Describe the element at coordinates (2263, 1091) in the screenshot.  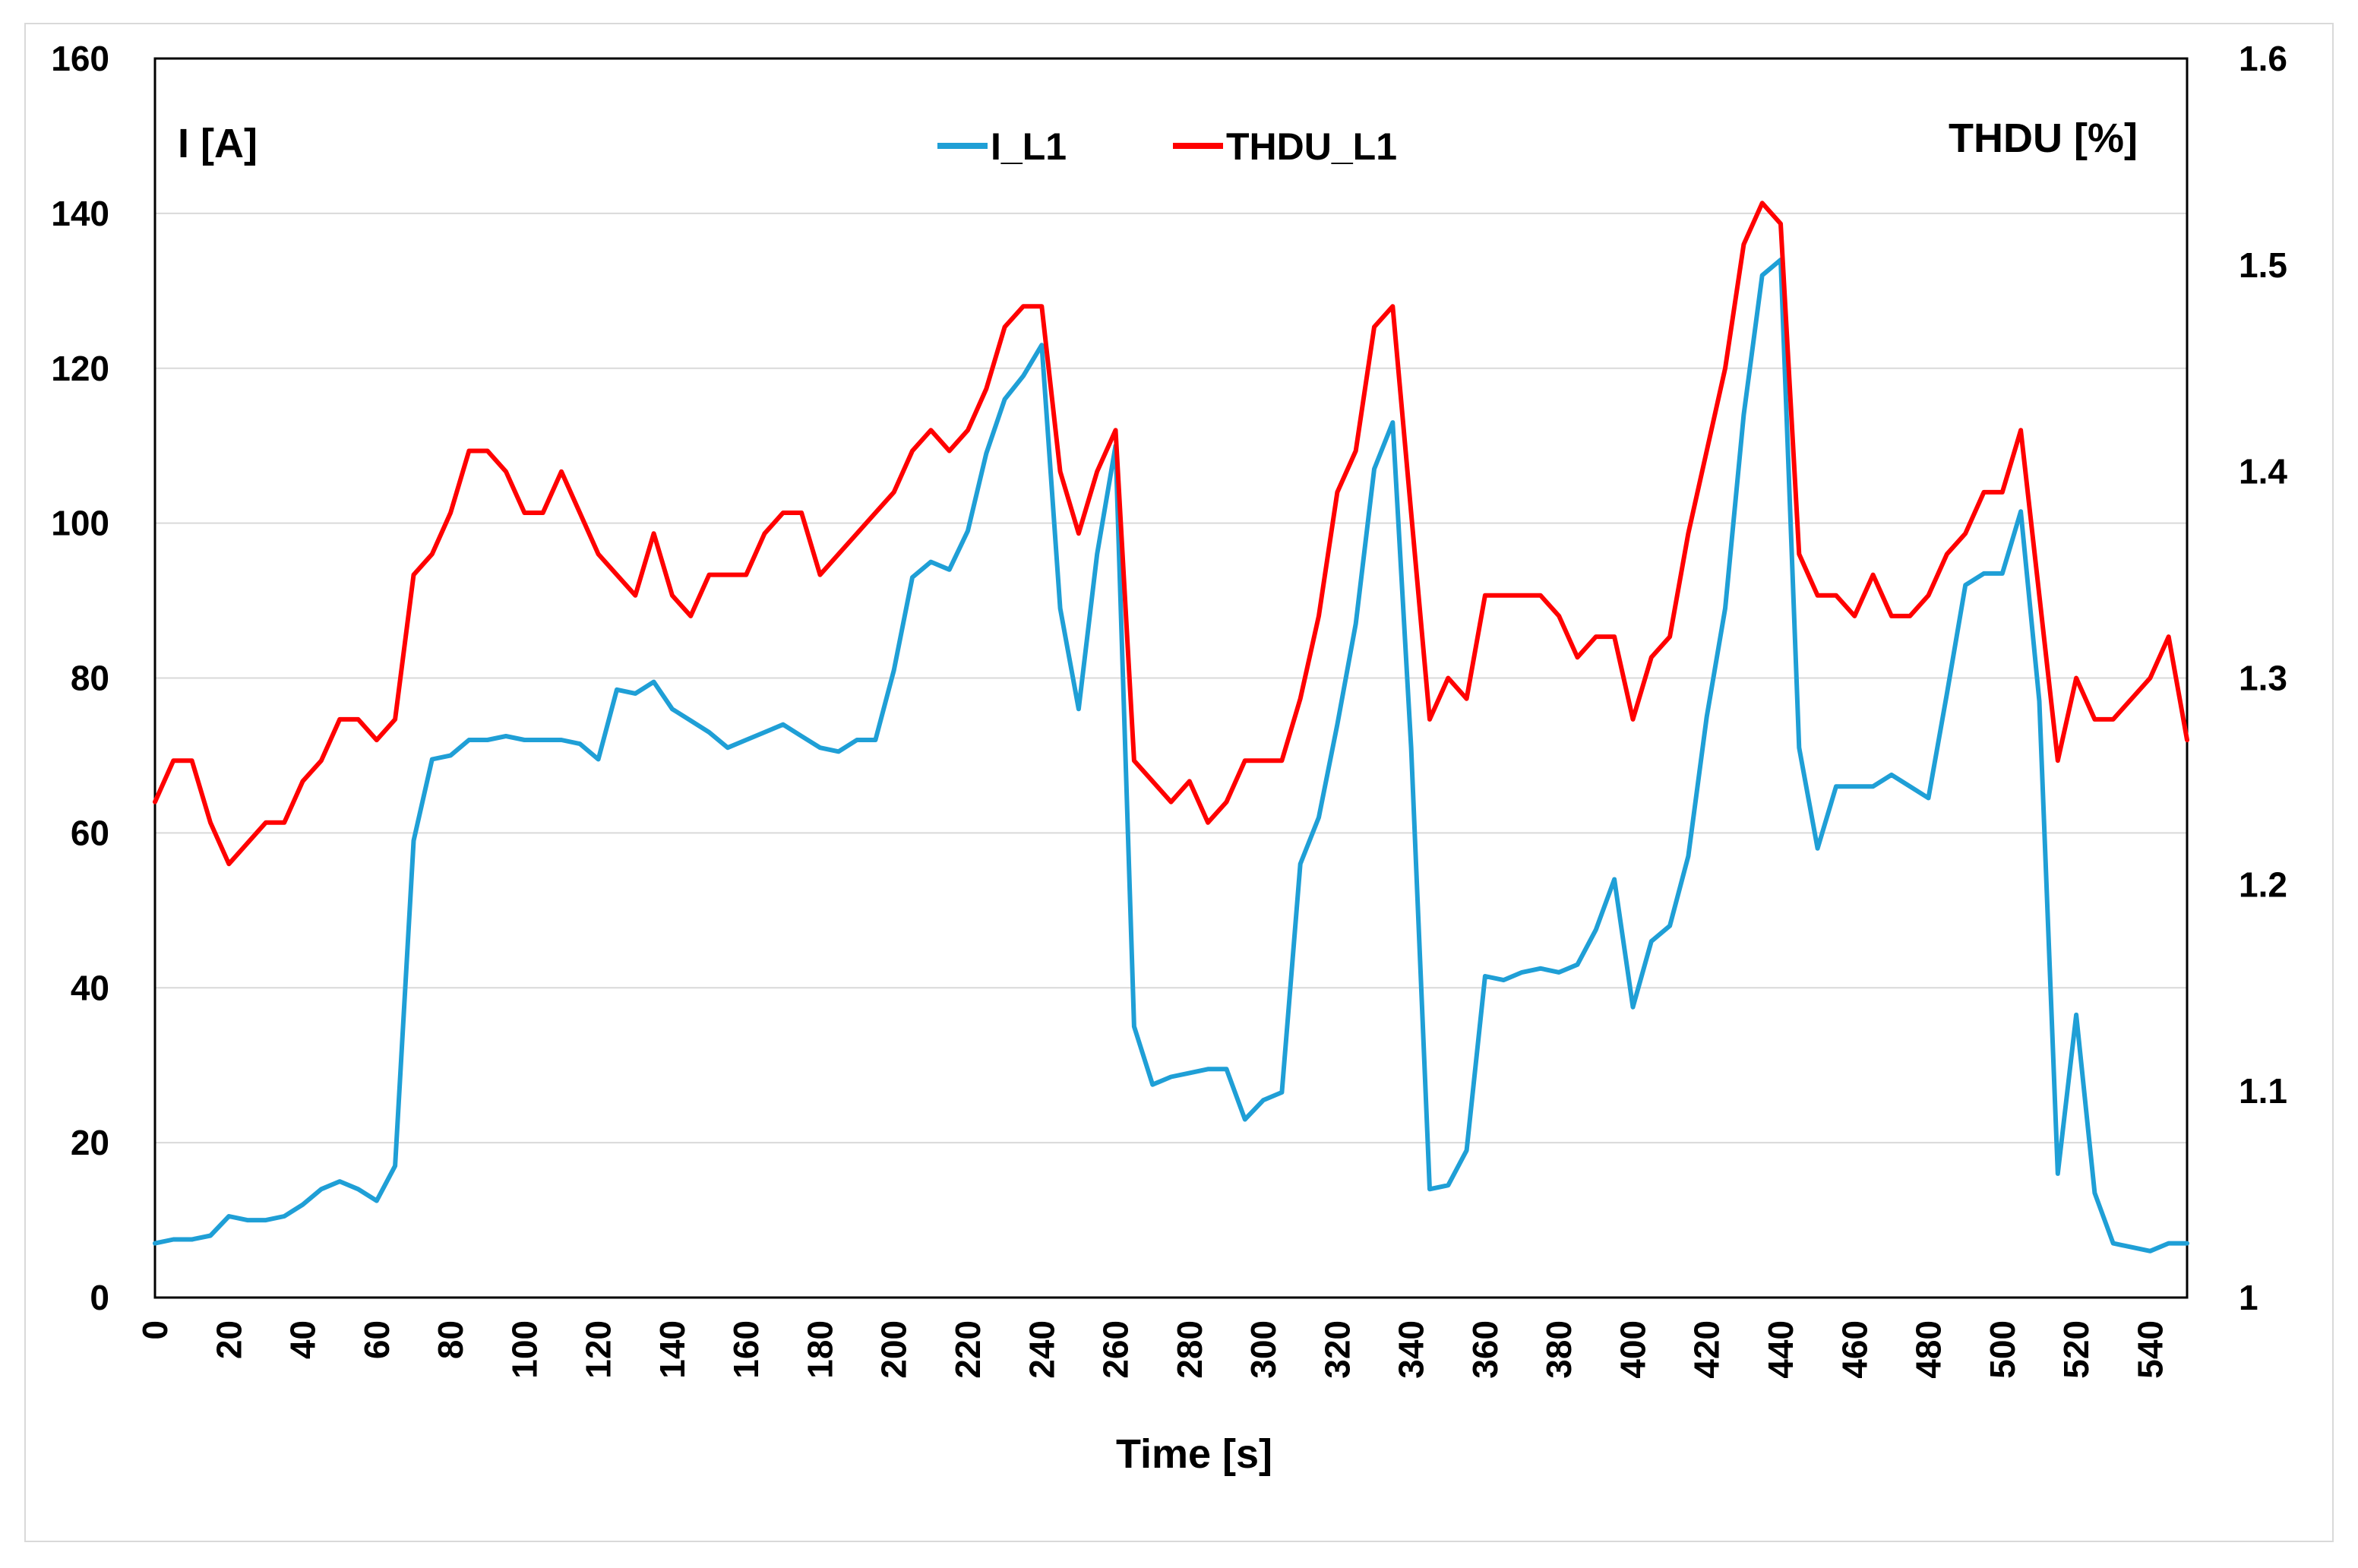
I see `right-tick-label: 1.1` at that location.